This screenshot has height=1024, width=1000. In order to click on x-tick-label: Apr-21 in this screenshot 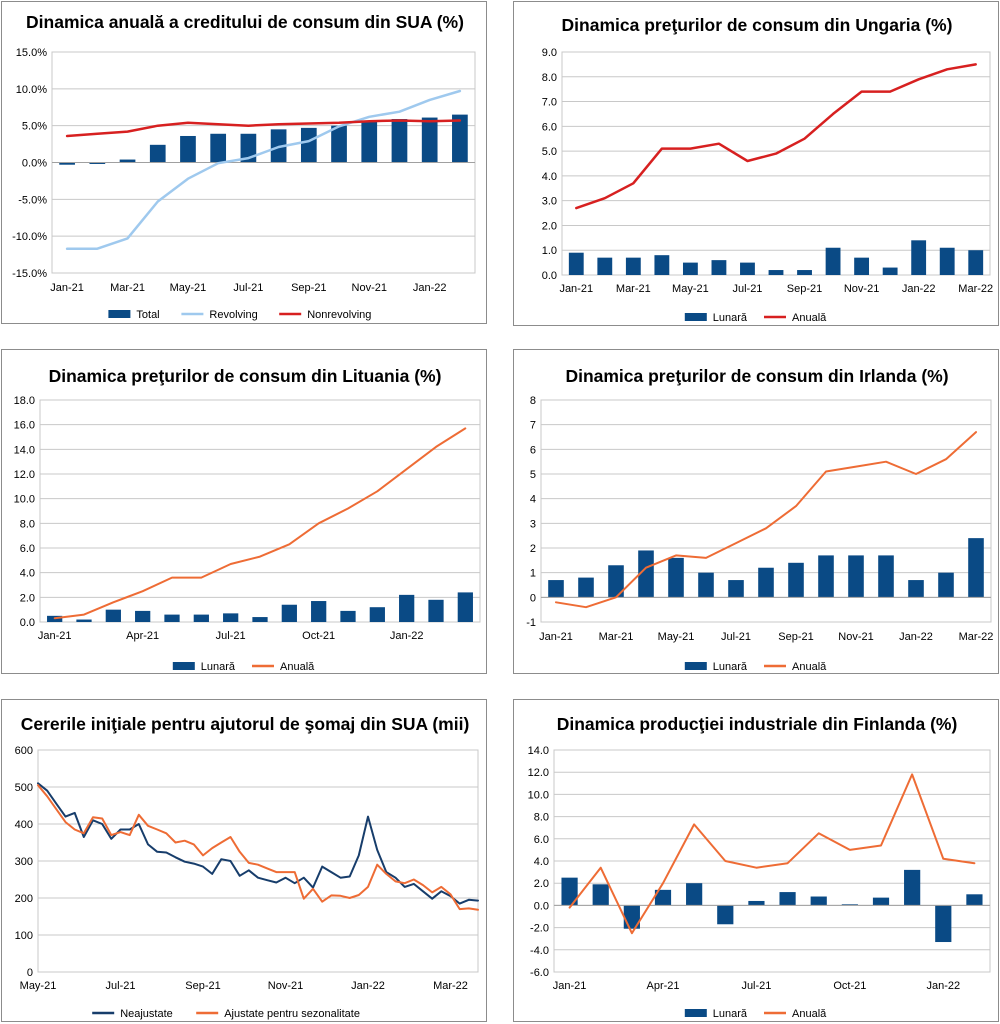, I will do `click(662, 986)`.